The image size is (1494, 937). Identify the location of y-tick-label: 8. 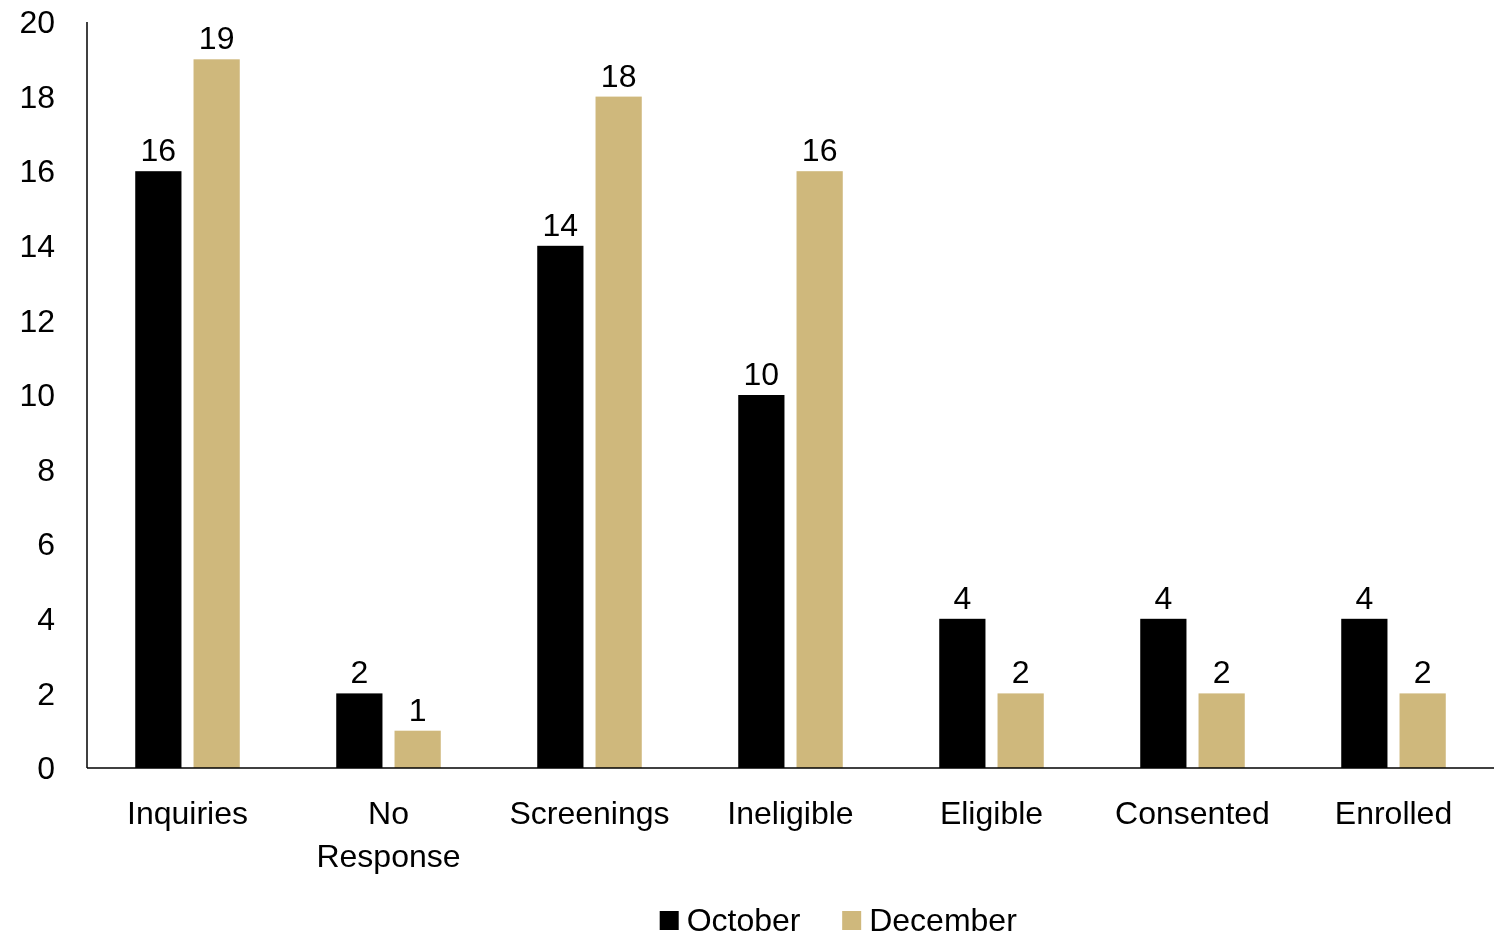
(46, 469).